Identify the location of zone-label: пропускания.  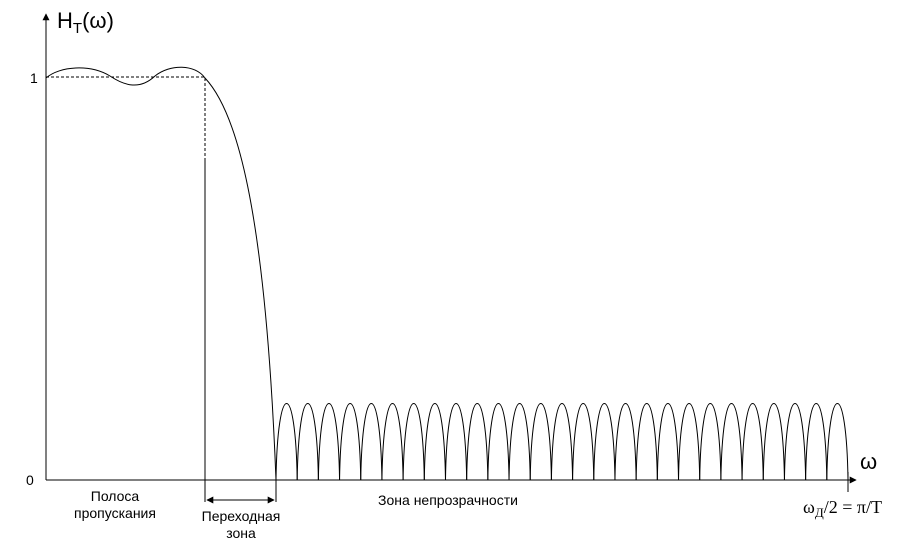
(115, 513).